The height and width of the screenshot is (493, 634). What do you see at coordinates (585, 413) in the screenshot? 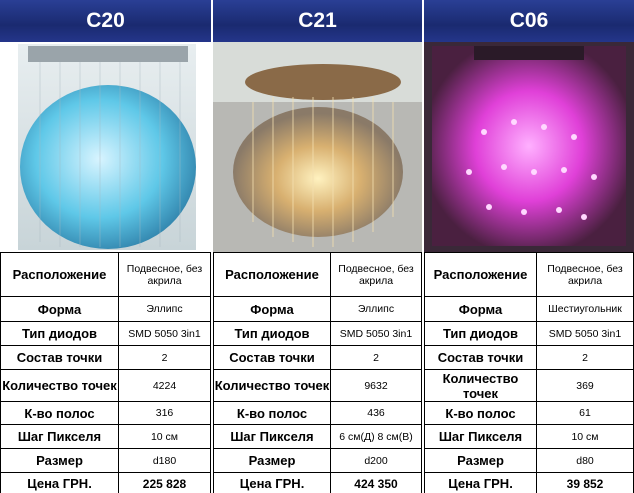
I see `spec-value: 61` at bounding box center [585, 413].